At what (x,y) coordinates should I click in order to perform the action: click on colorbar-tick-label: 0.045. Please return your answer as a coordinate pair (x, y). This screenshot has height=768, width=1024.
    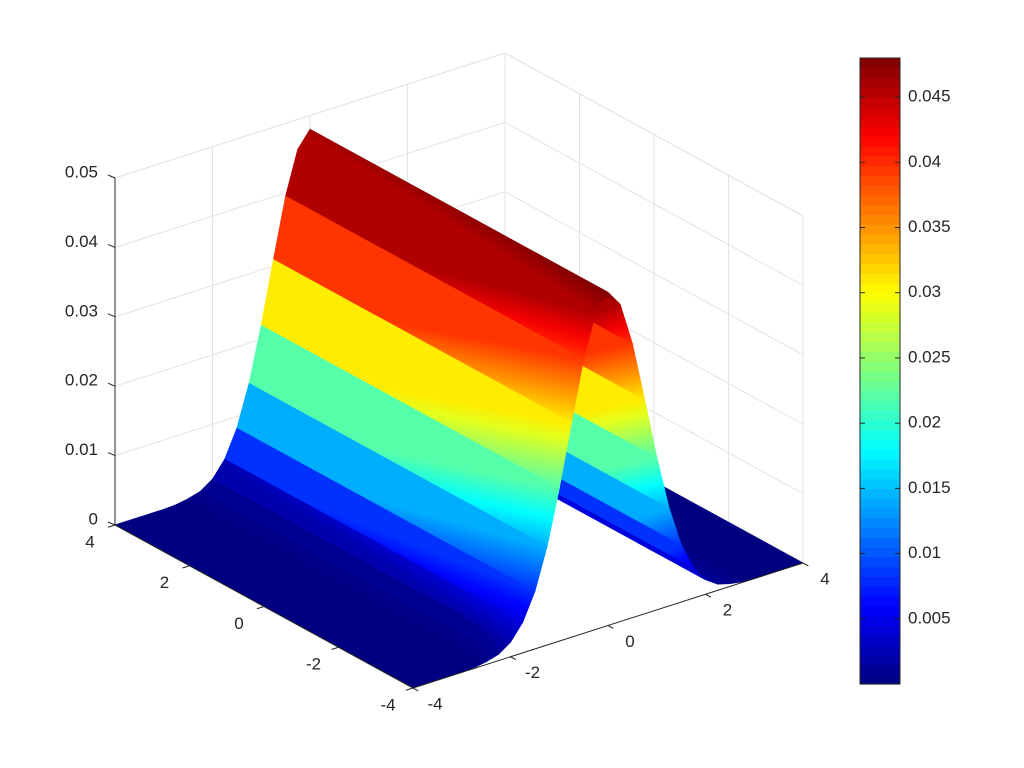
    Looking at the image, I should click on (929, 96).